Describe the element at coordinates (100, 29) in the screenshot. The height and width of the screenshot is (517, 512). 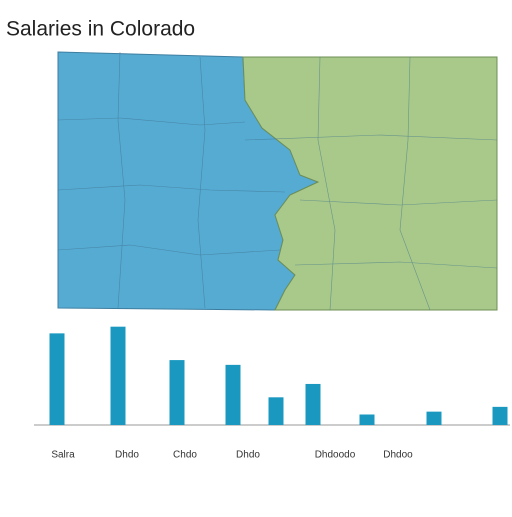
I see `chart-title: Salaries in Colorado` at that location.